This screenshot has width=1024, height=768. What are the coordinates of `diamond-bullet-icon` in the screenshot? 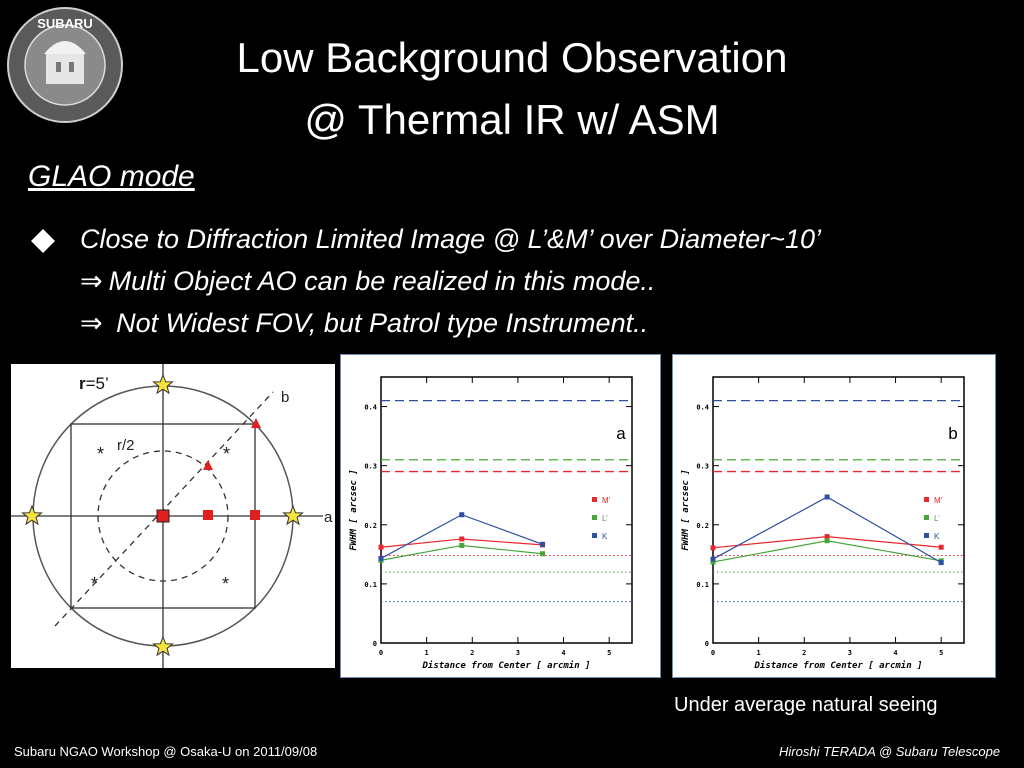 It's located at (43, 241).